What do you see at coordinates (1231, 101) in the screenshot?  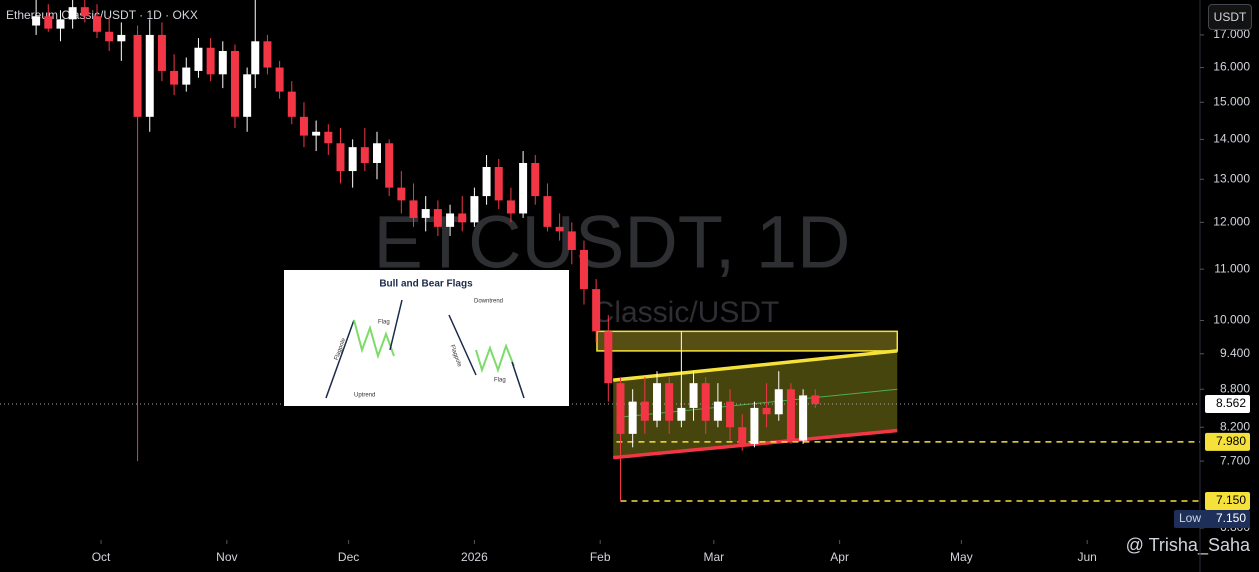 I see `y-tick-label: 15.000` at bounding box center [1231, 101].